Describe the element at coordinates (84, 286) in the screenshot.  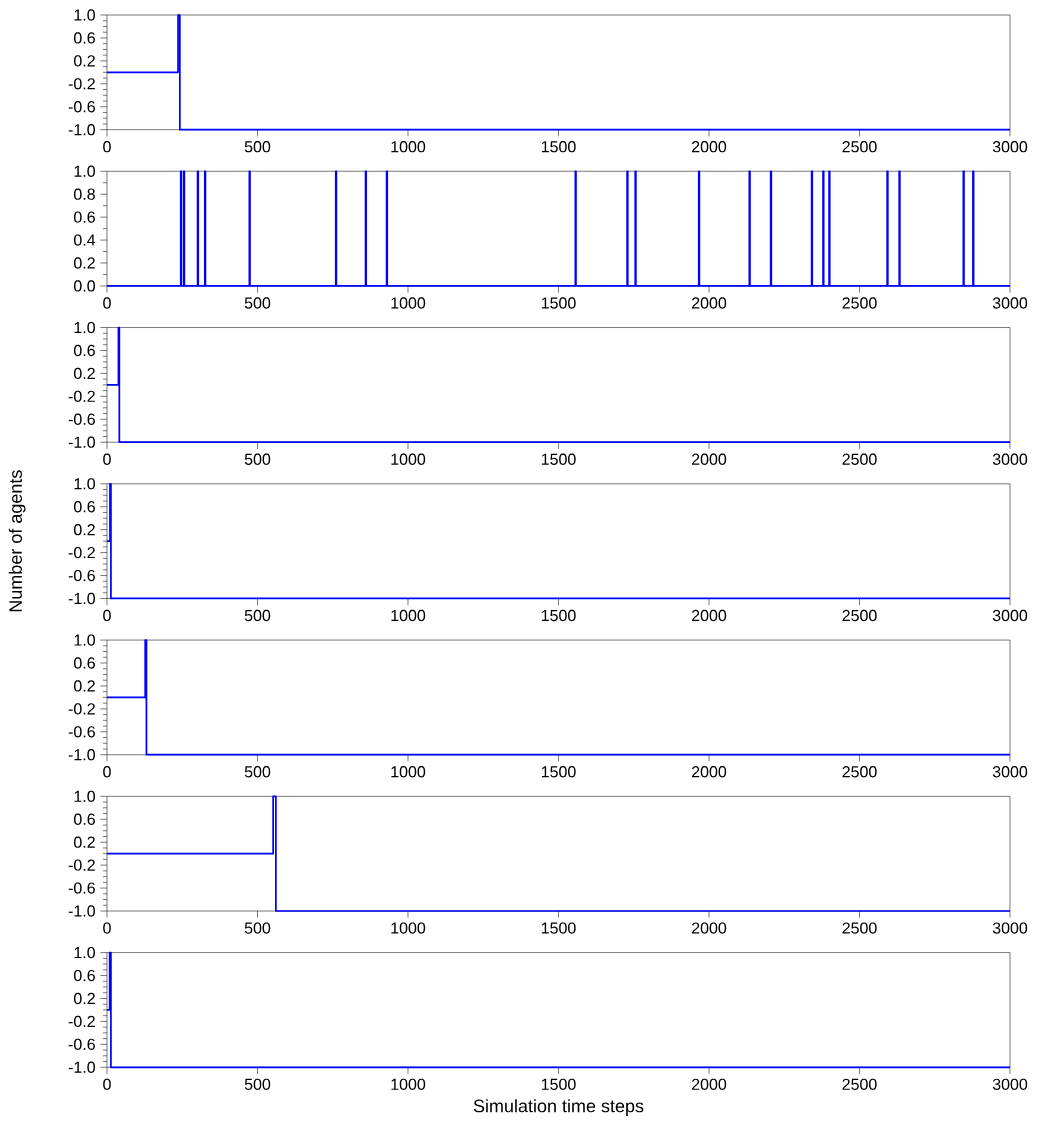
I see `y-tick-label: 0.0` at that location.